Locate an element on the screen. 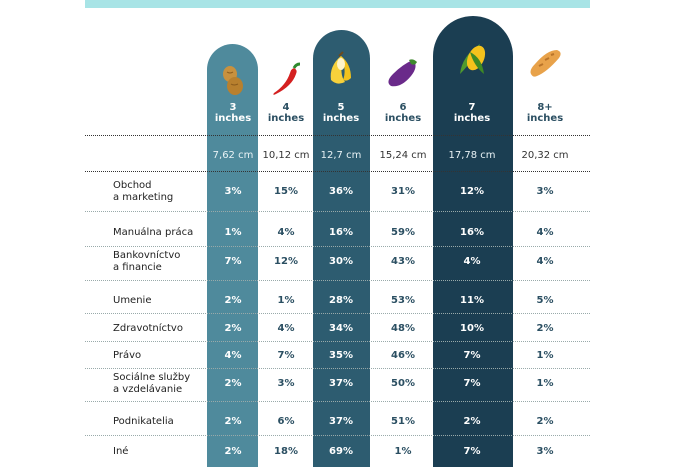 This screenshot has width=700, height=467. row-label: Zdravotníctvo is located at coordinates (148, 328).